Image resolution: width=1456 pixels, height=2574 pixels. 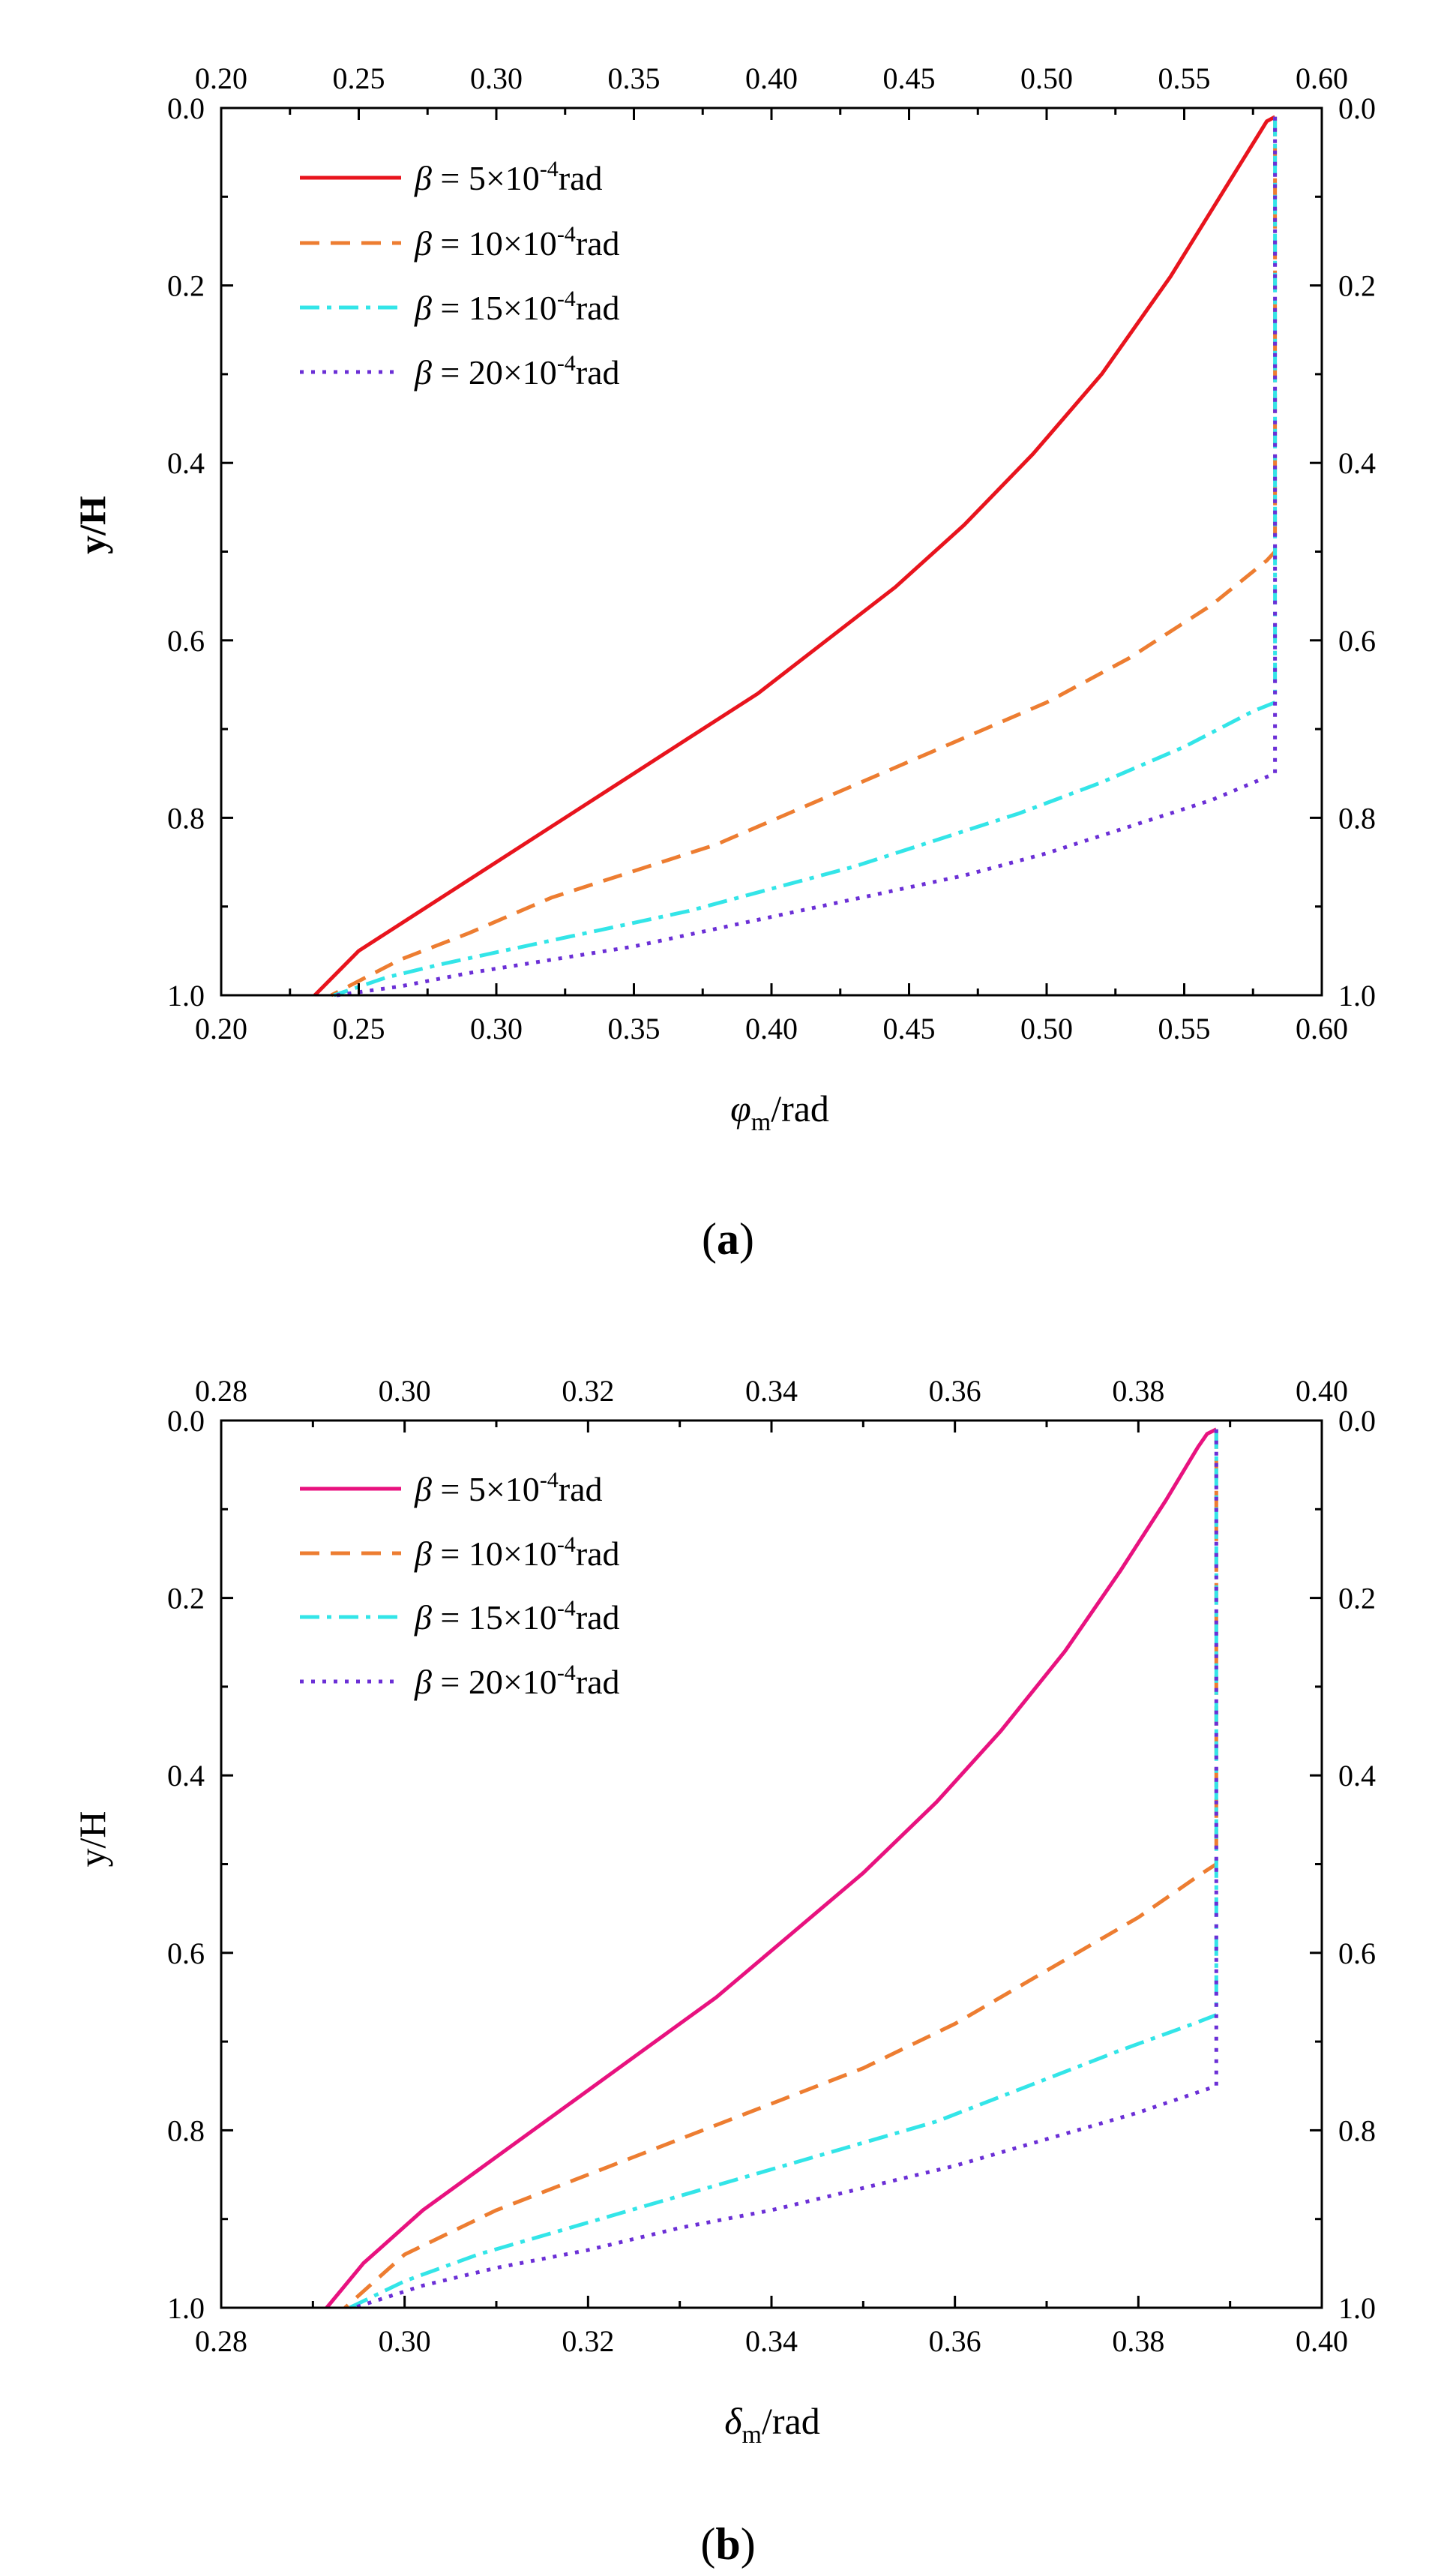 I want to click on x-tick-label-bottom: 0.38, so click(x=1138, y=2341).